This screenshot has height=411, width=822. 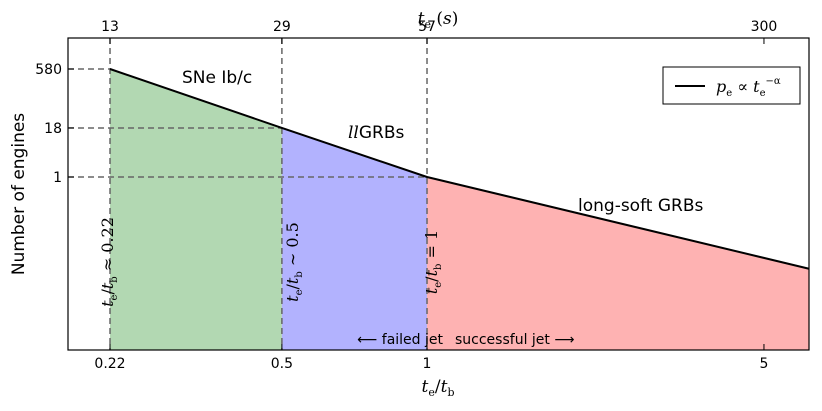 I want to click on annotation-ratio-05: te/tb ∼ 0.5, so click(x=294, y=262).